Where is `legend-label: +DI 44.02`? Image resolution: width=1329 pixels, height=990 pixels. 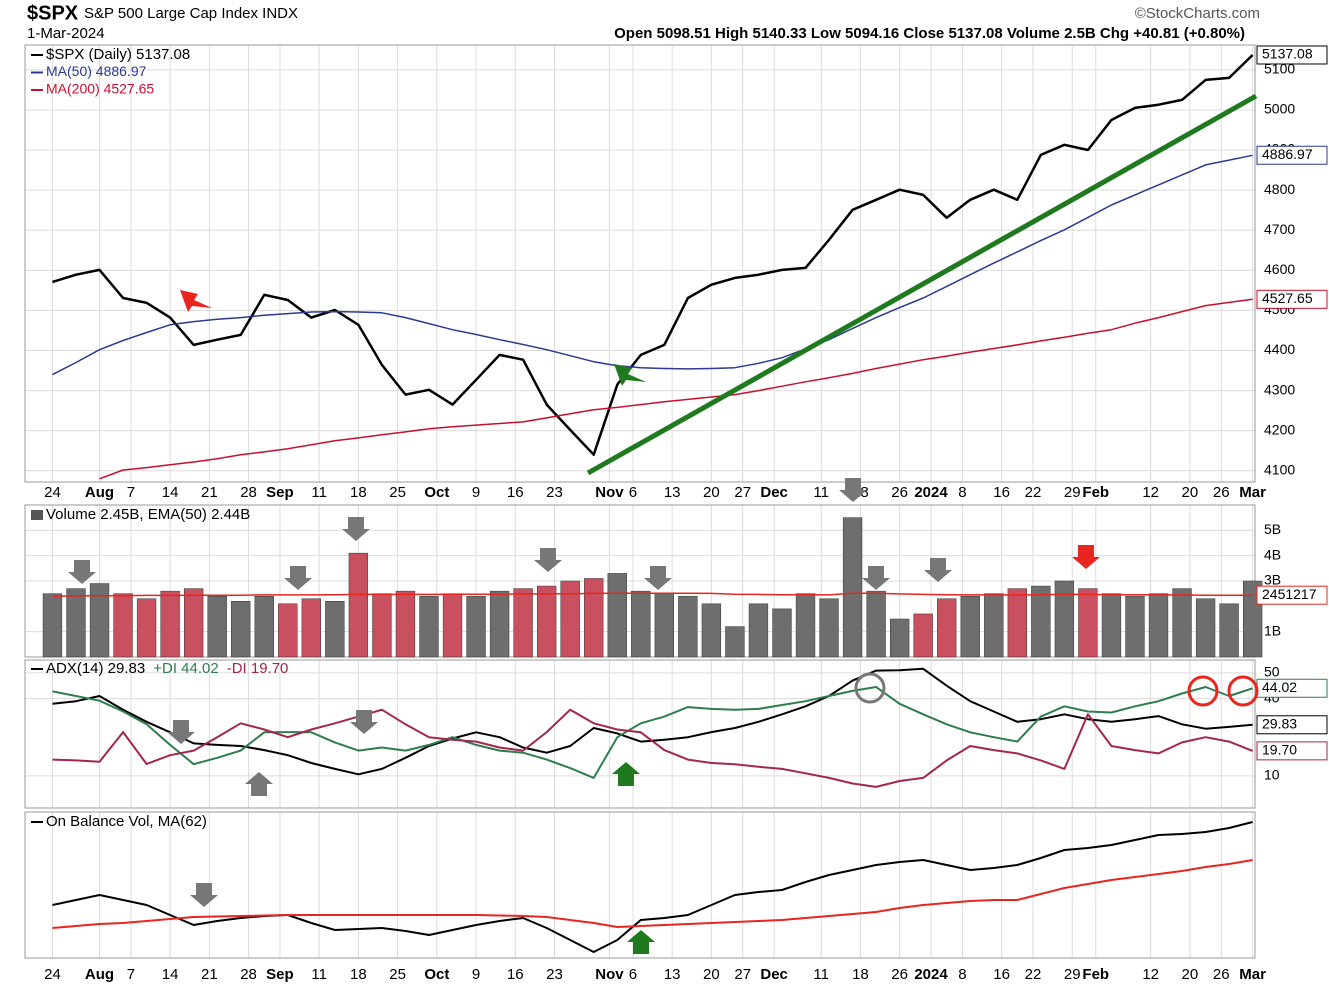 legend-label: +DI 44.02 is located at coordinates (185, 668).